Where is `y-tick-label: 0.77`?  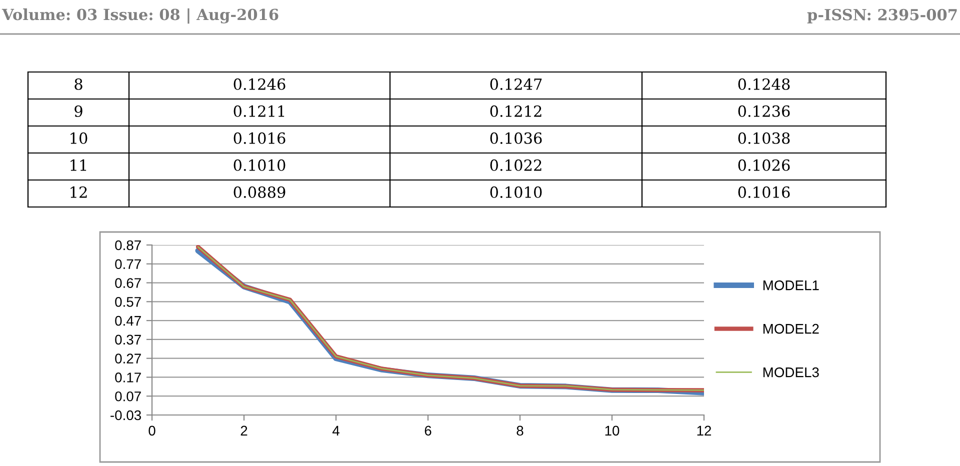 y-tick-label: 0.77 is located at coordinates (128, 264).